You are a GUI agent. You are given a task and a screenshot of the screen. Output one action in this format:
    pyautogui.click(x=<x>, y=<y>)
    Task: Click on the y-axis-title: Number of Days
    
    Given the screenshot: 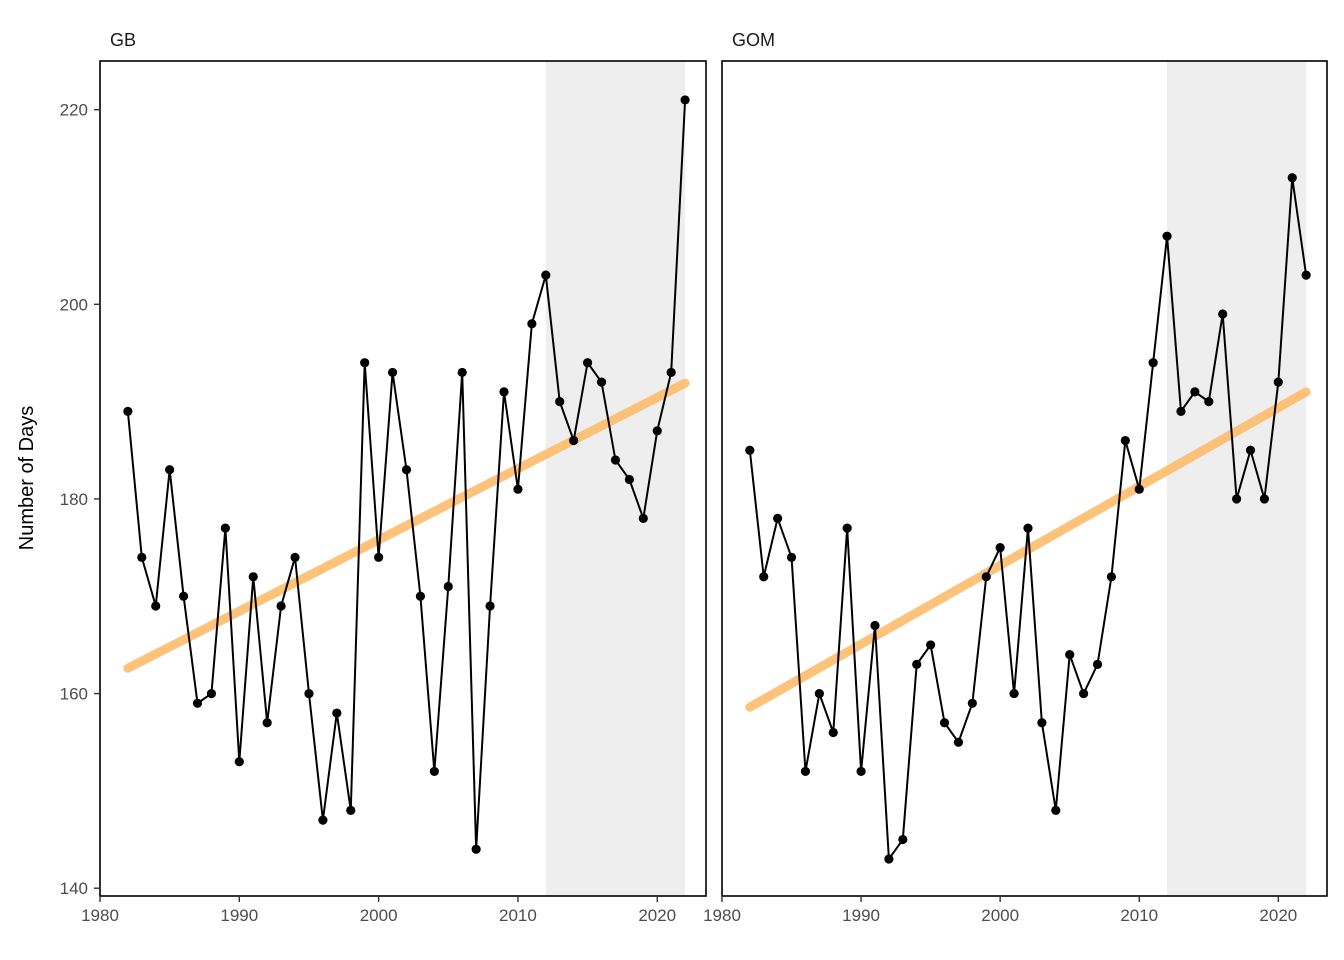 What is the action you would take?
    pyautogui.click(x=27, y=478)
    